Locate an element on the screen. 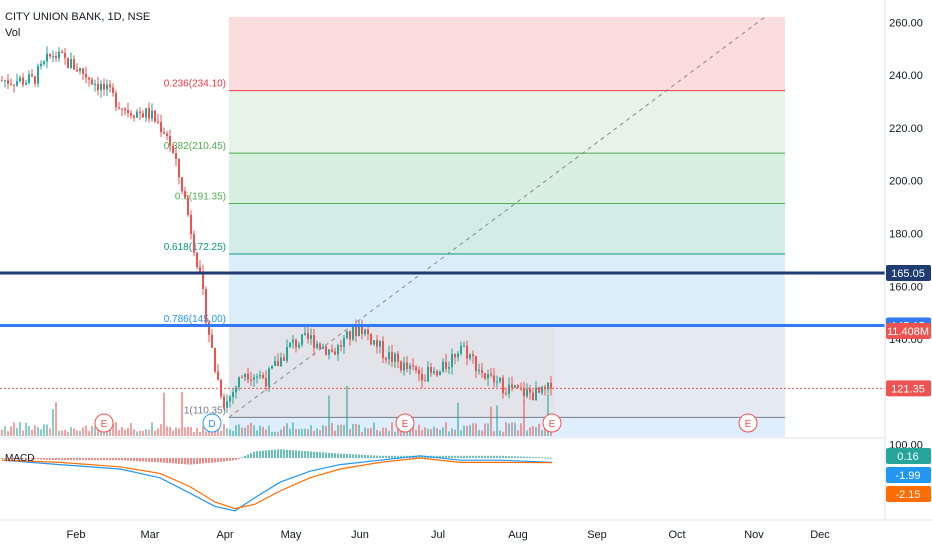 This screenshot has width=932, height=555. fib-zone is located at coordinates (507, 122).